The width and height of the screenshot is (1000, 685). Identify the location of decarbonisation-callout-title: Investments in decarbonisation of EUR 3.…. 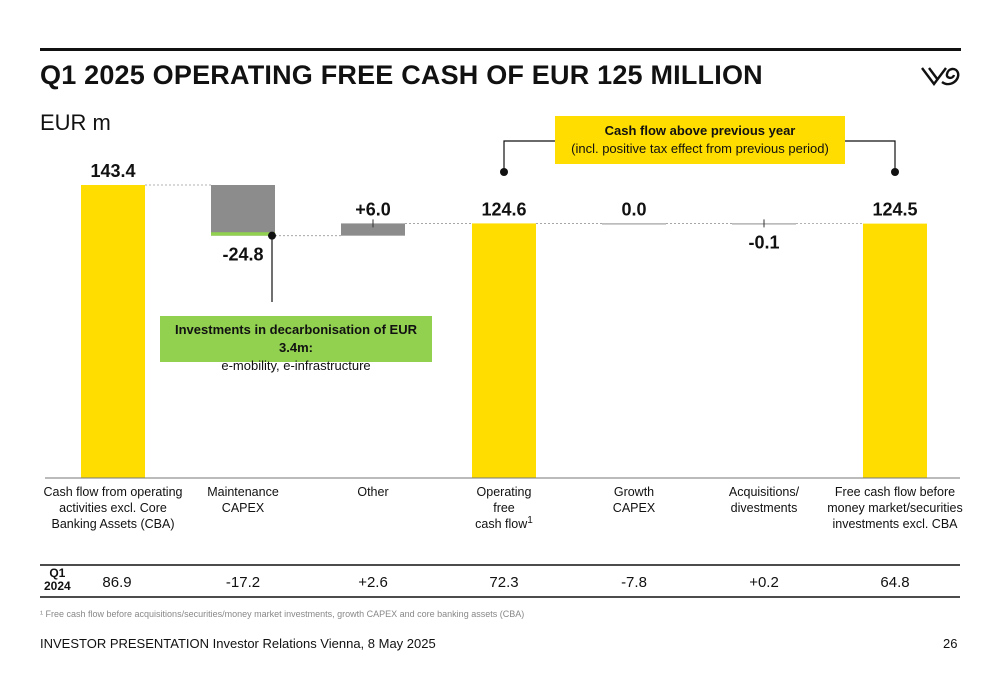
(296, 338).